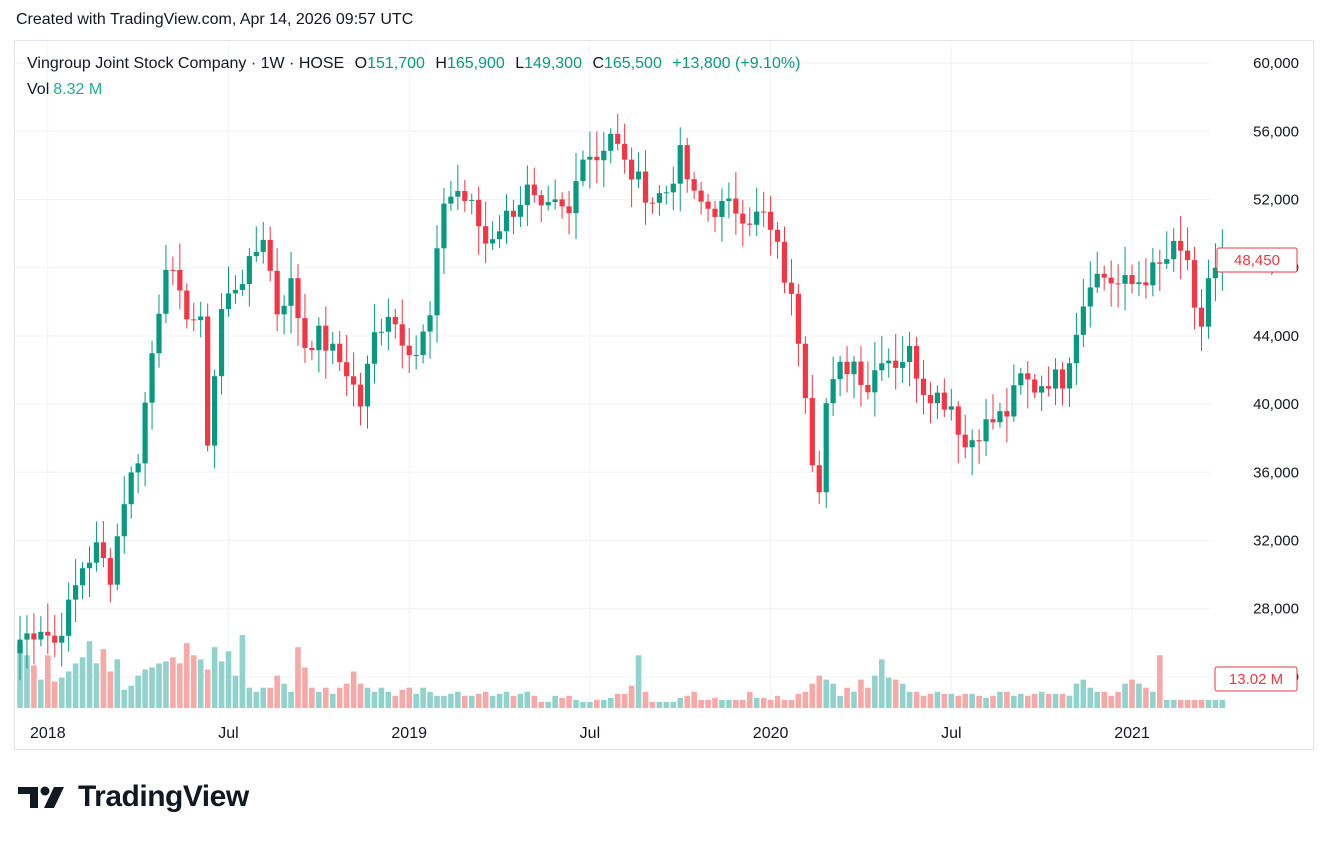 This screenshot has width=1329, height=841. What do you see at coordinates (186, 63) in the screenshot?
I see `symbol-title: Vingroup Joint Stock Company · 1W · HOSE` at bounding box center [186, 63].